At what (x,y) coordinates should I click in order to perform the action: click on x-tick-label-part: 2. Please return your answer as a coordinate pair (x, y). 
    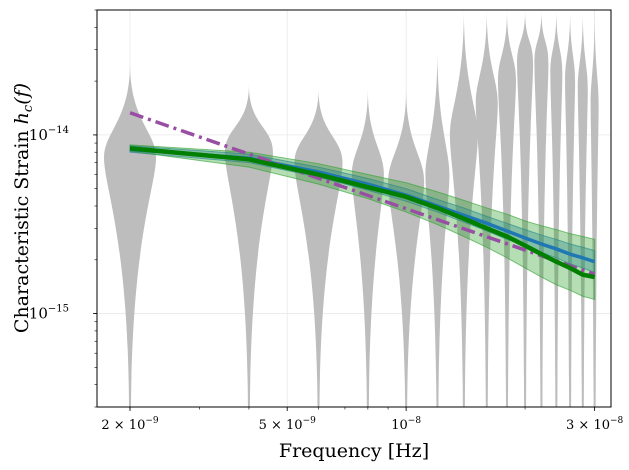
    Looking at the image, I should click on (107, 425).